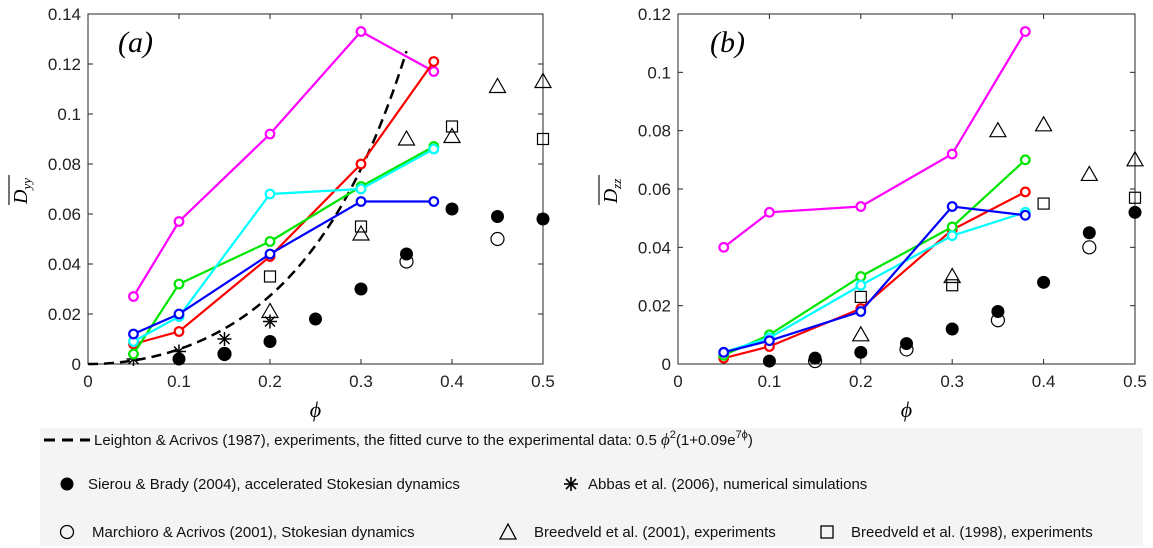  Describe the element at coordinates (64, 64) in the screenshot. I see `panel-a-ytick-label: 0.12` at that location.